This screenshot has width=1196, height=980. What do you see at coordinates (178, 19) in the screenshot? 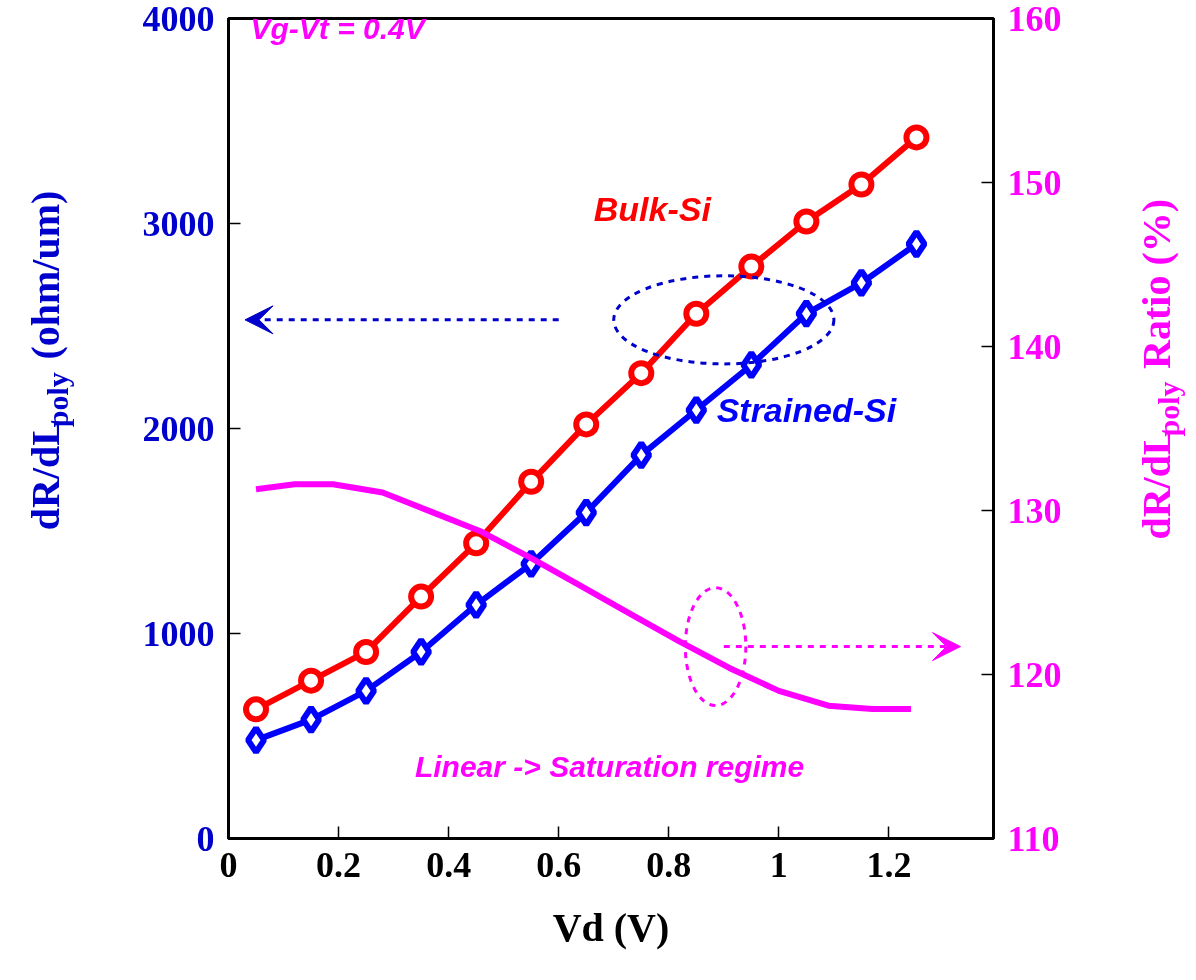
I see `y-tick-label: 4000` at bounding box center [178, 19].